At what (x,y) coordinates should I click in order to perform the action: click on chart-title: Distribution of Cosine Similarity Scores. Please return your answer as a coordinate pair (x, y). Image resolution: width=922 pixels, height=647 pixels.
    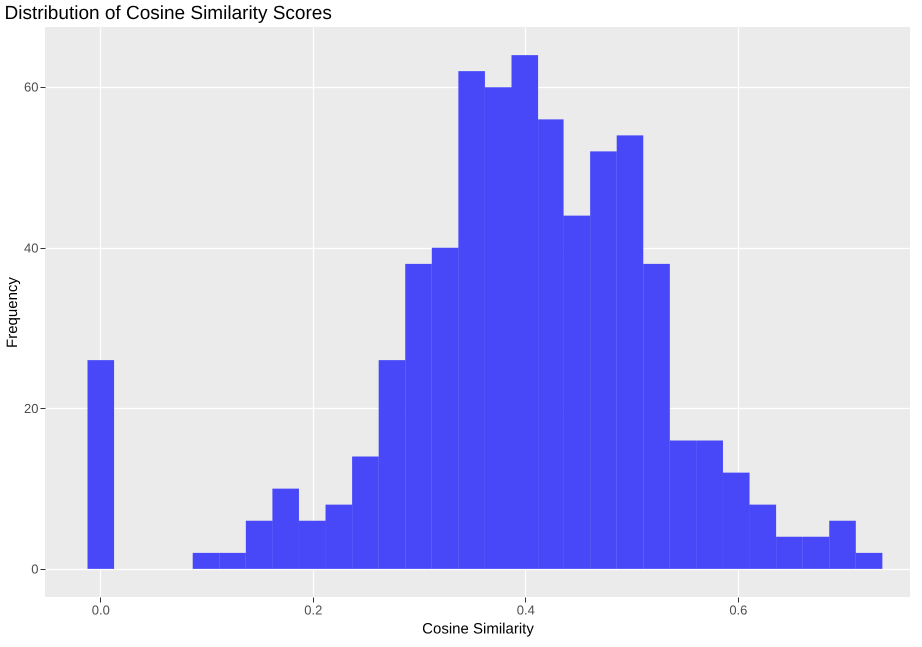
    Looking at the image, I should click on (168, 13).